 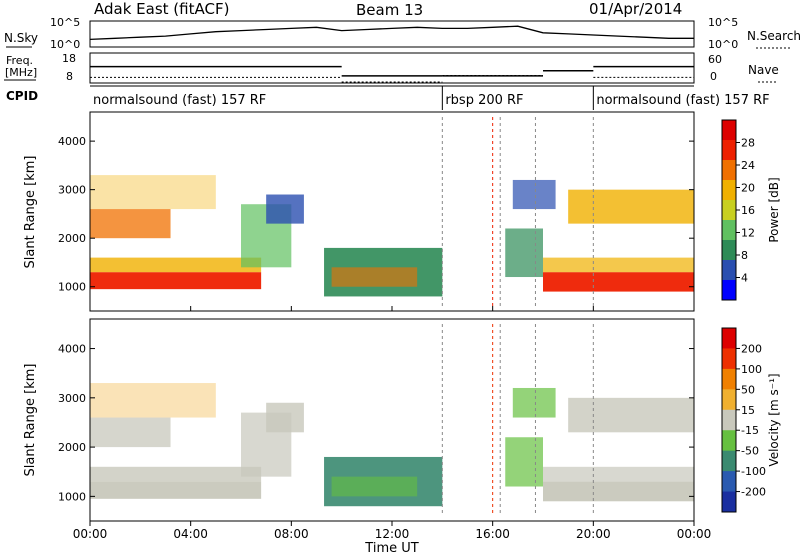 What do you see at coordinates (753, 471) in the screenshot?
I see `colorbar-label-6: -100` at bounding box center [753, 471].